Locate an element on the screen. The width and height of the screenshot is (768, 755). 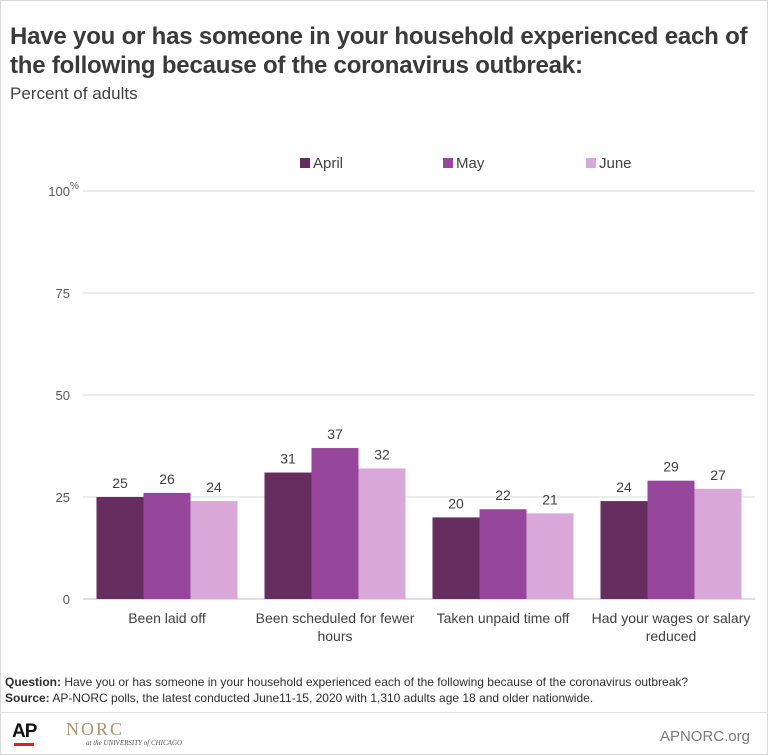
data-label: 22 is located at coordinates (503, 495).